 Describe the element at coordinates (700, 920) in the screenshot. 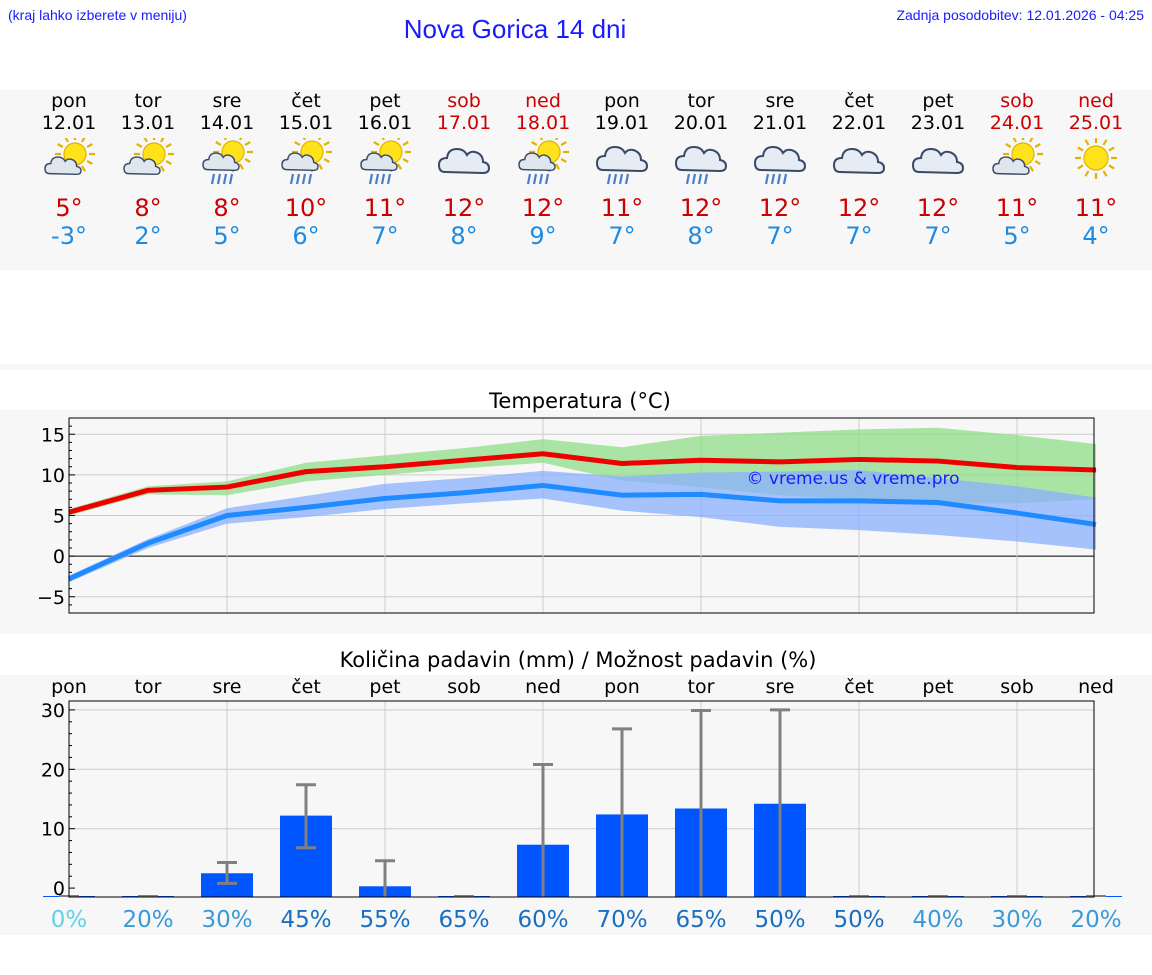

I see `precip-probability: 65%` at that location.